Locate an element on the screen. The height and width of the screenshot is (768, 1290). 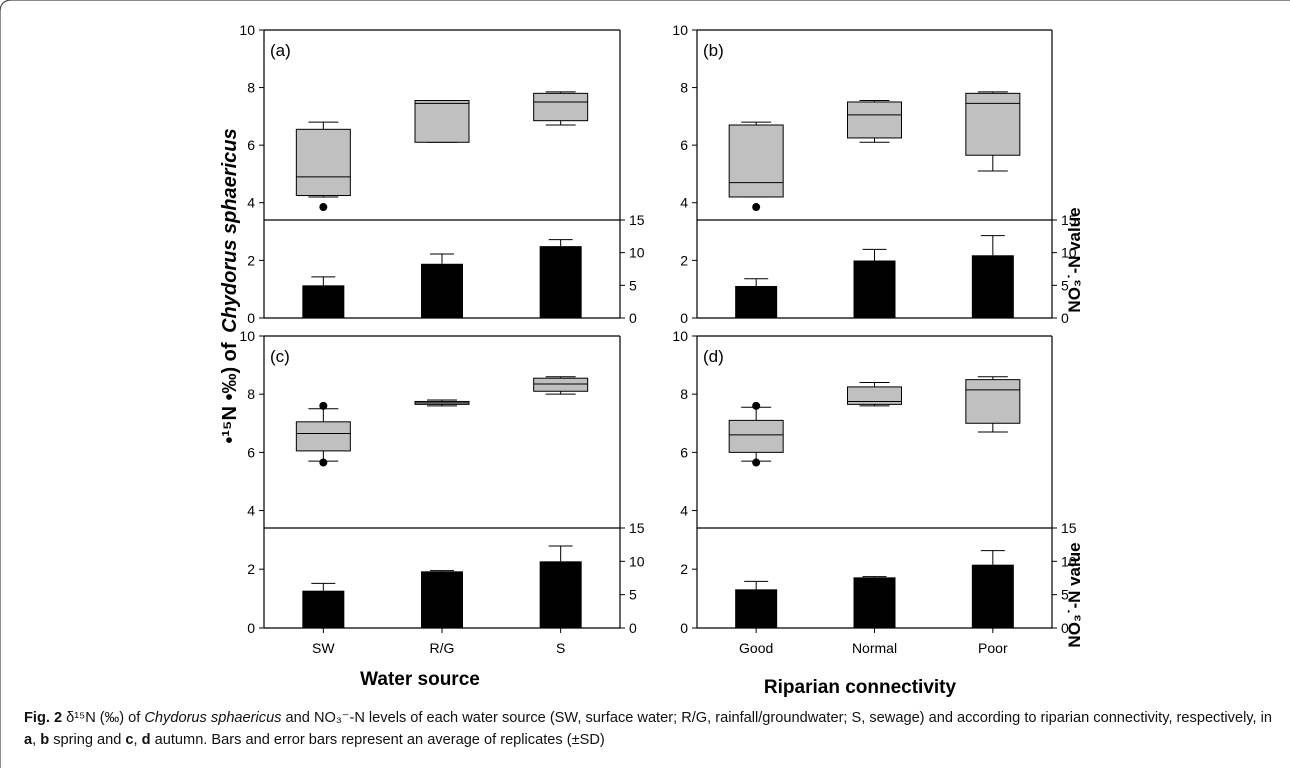
x-tick-label: Normal is located at coordinates (874, 648).